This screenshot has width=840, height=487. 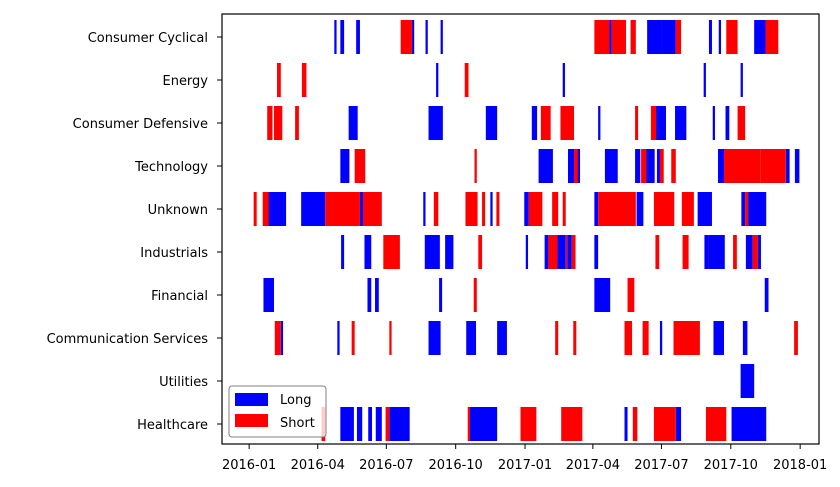 I want to click on y-tick-label-healthcare: Healthcare, so click(x=172, y=425).